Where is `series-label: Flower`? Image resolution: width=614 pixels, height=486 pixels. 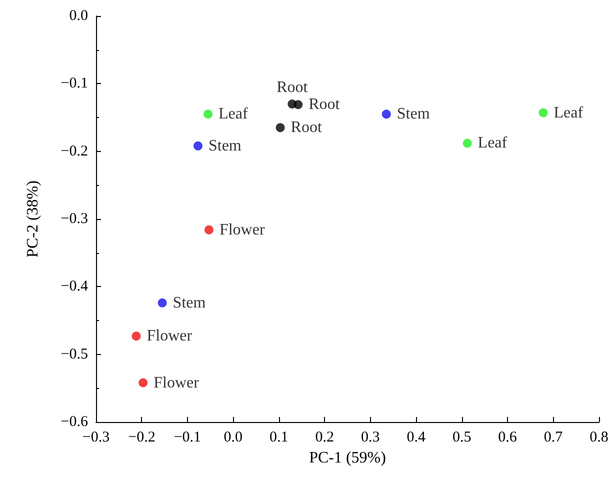
series-label: Flower is located at coordinates (242, 229).